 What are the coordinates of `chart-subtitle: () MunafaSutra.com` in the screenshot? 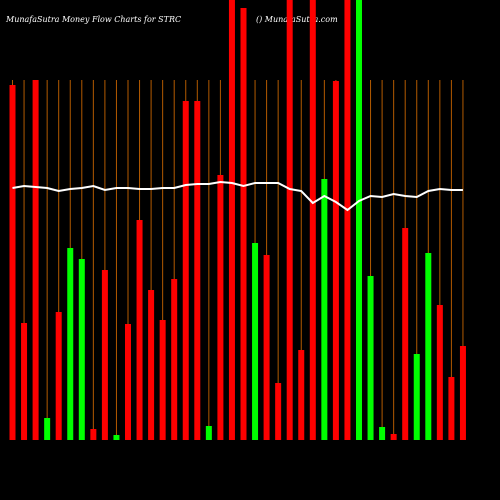 It's located at (297, 19).